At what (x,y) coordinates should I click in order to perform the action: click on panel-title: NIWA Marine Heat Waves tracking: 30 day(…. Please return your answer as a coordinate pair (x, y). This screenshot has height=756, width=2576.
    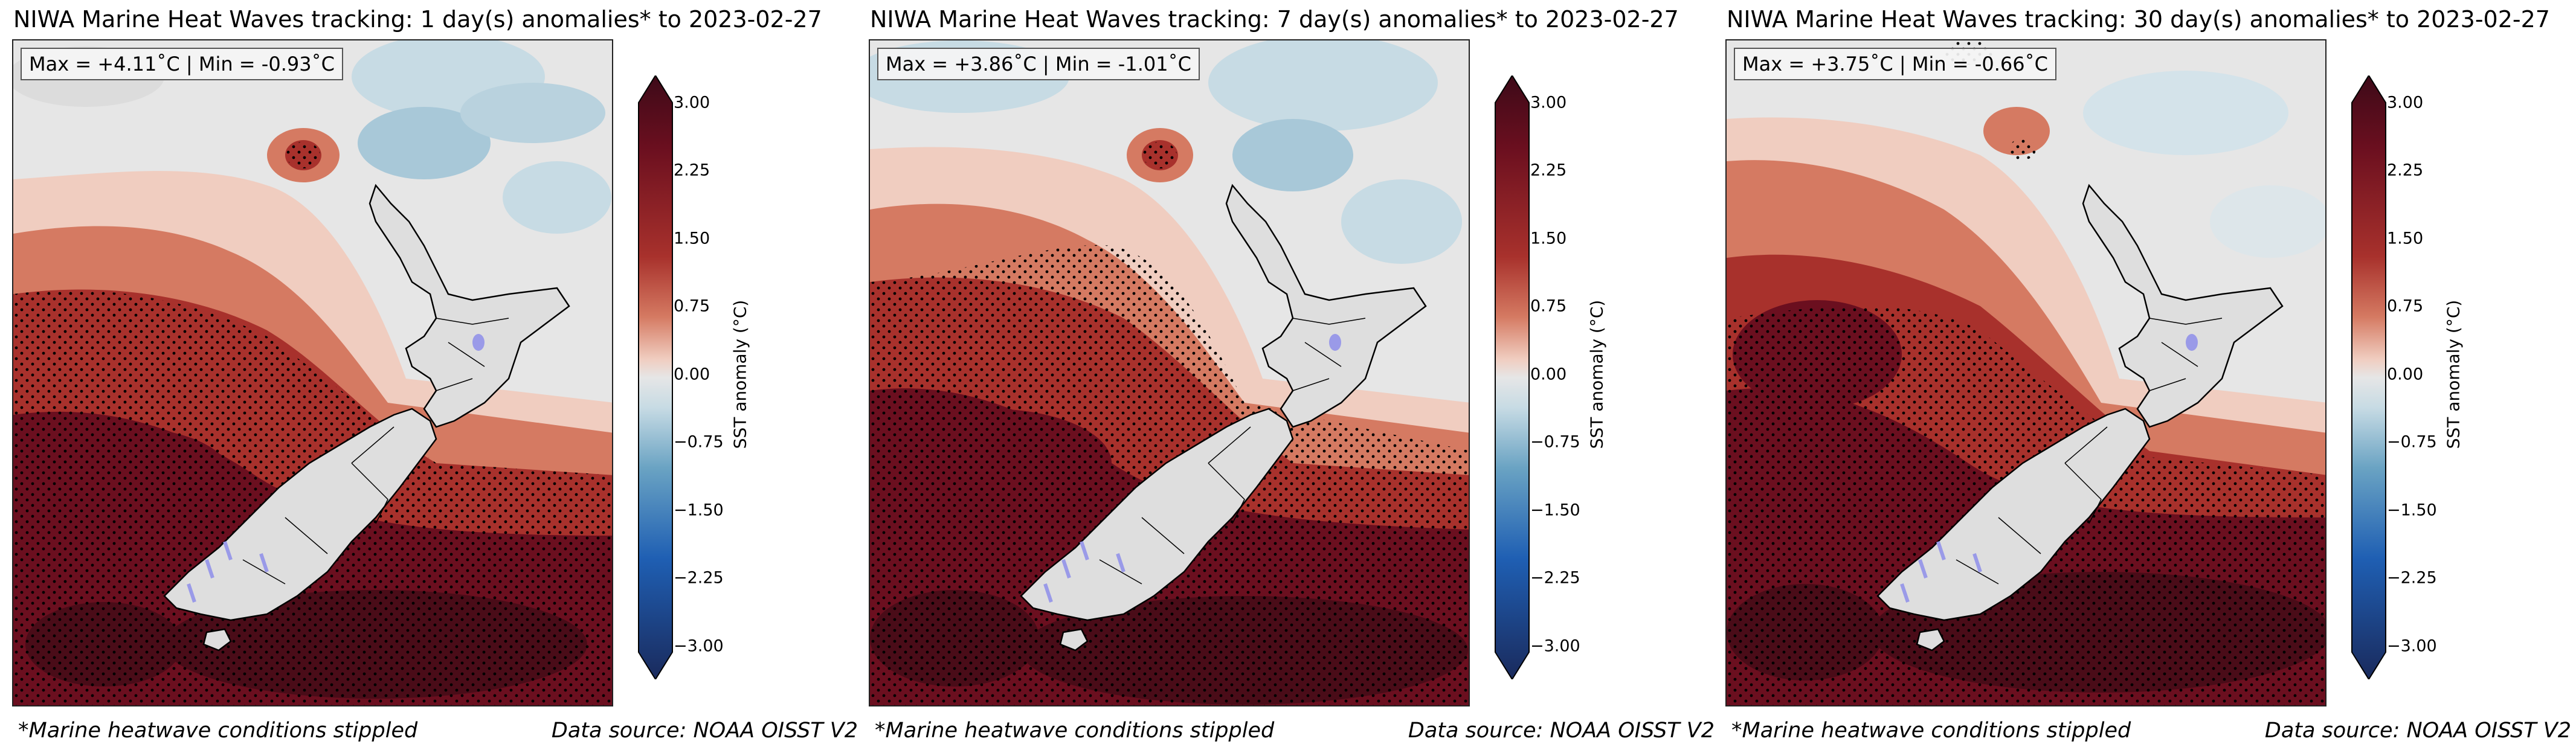
    Looking at the image, I should click on (2139, 19).